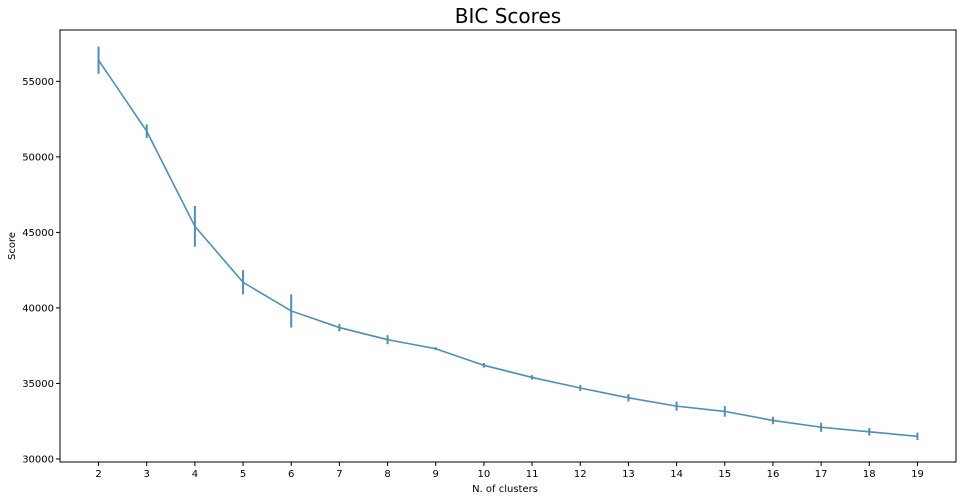  What do you see at coordinates (147, 474) in the screenshot?
I see `x-tick-label: 3` at bounding box center [147, 474].